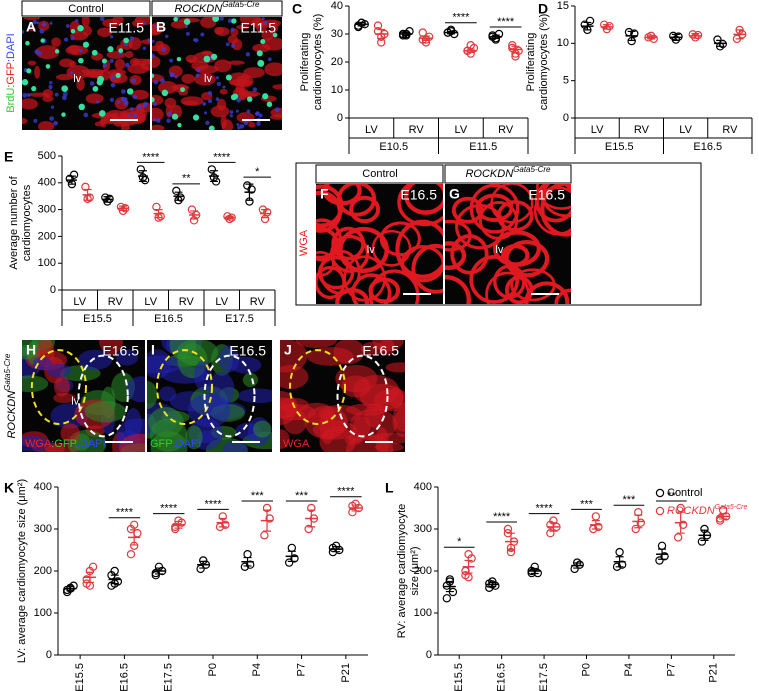  What do you see at coordinates (58, 387) in the screenshot?
I see `outline-yellow` at bounding box center [58, 387].